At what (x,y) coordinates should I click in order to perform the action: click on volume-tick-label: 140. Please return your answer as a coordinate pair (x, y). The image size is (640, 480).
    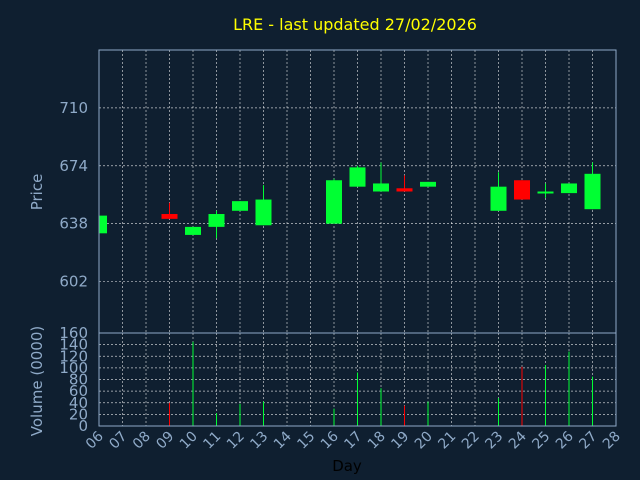
    Looking at the image, I should click on (73, 345).